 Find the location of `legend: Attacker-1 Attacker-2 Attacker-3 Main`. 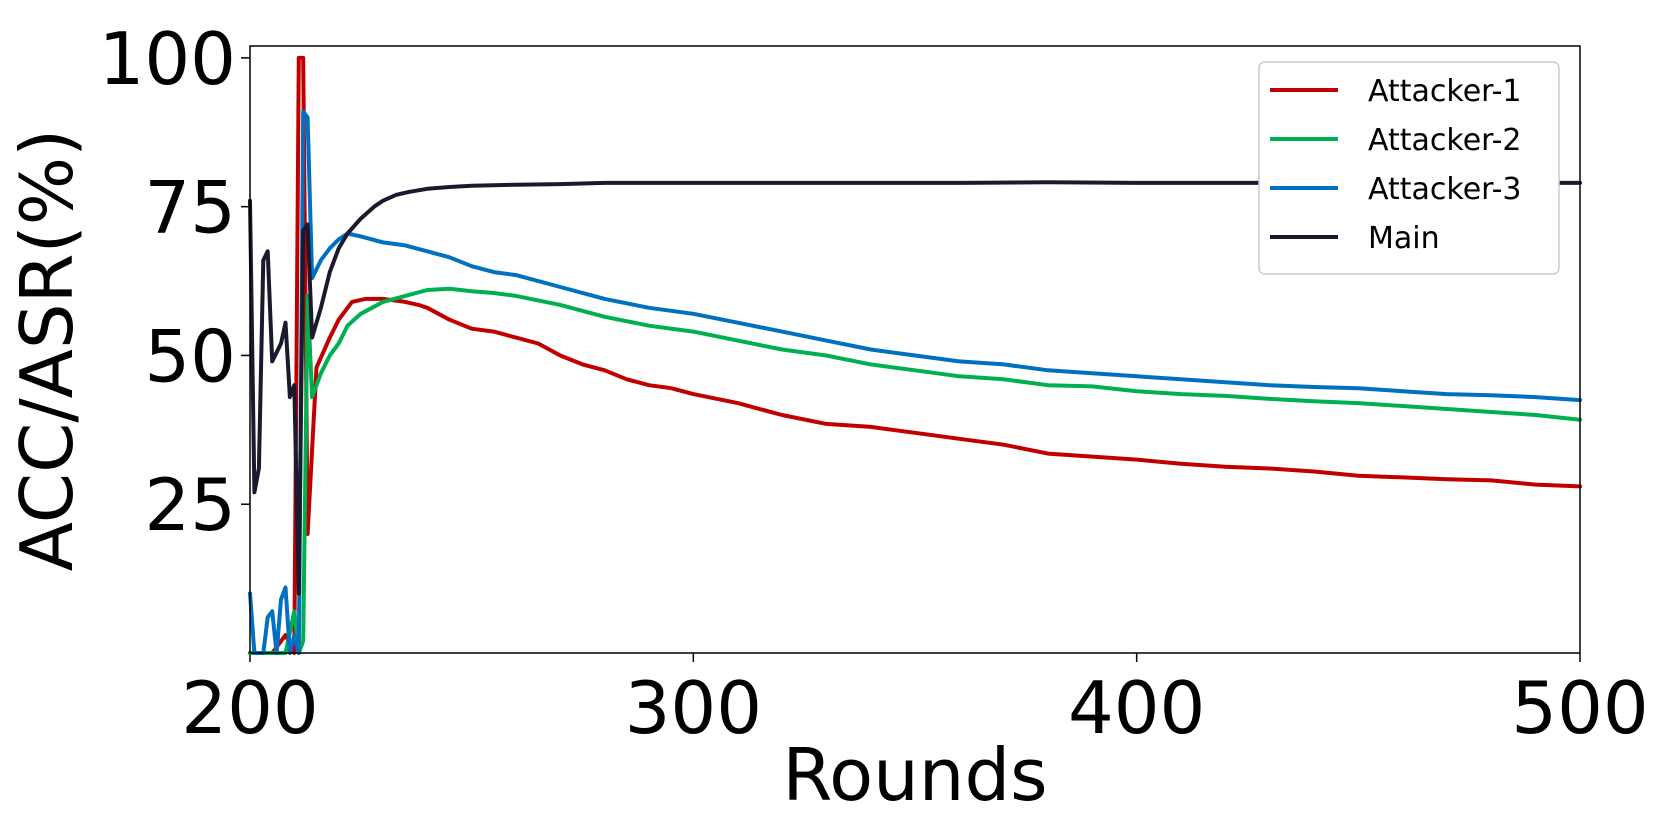

legend: Attacker-1 Attacker-2 Attacker-3 Main is located at coordinates (1409, 168).